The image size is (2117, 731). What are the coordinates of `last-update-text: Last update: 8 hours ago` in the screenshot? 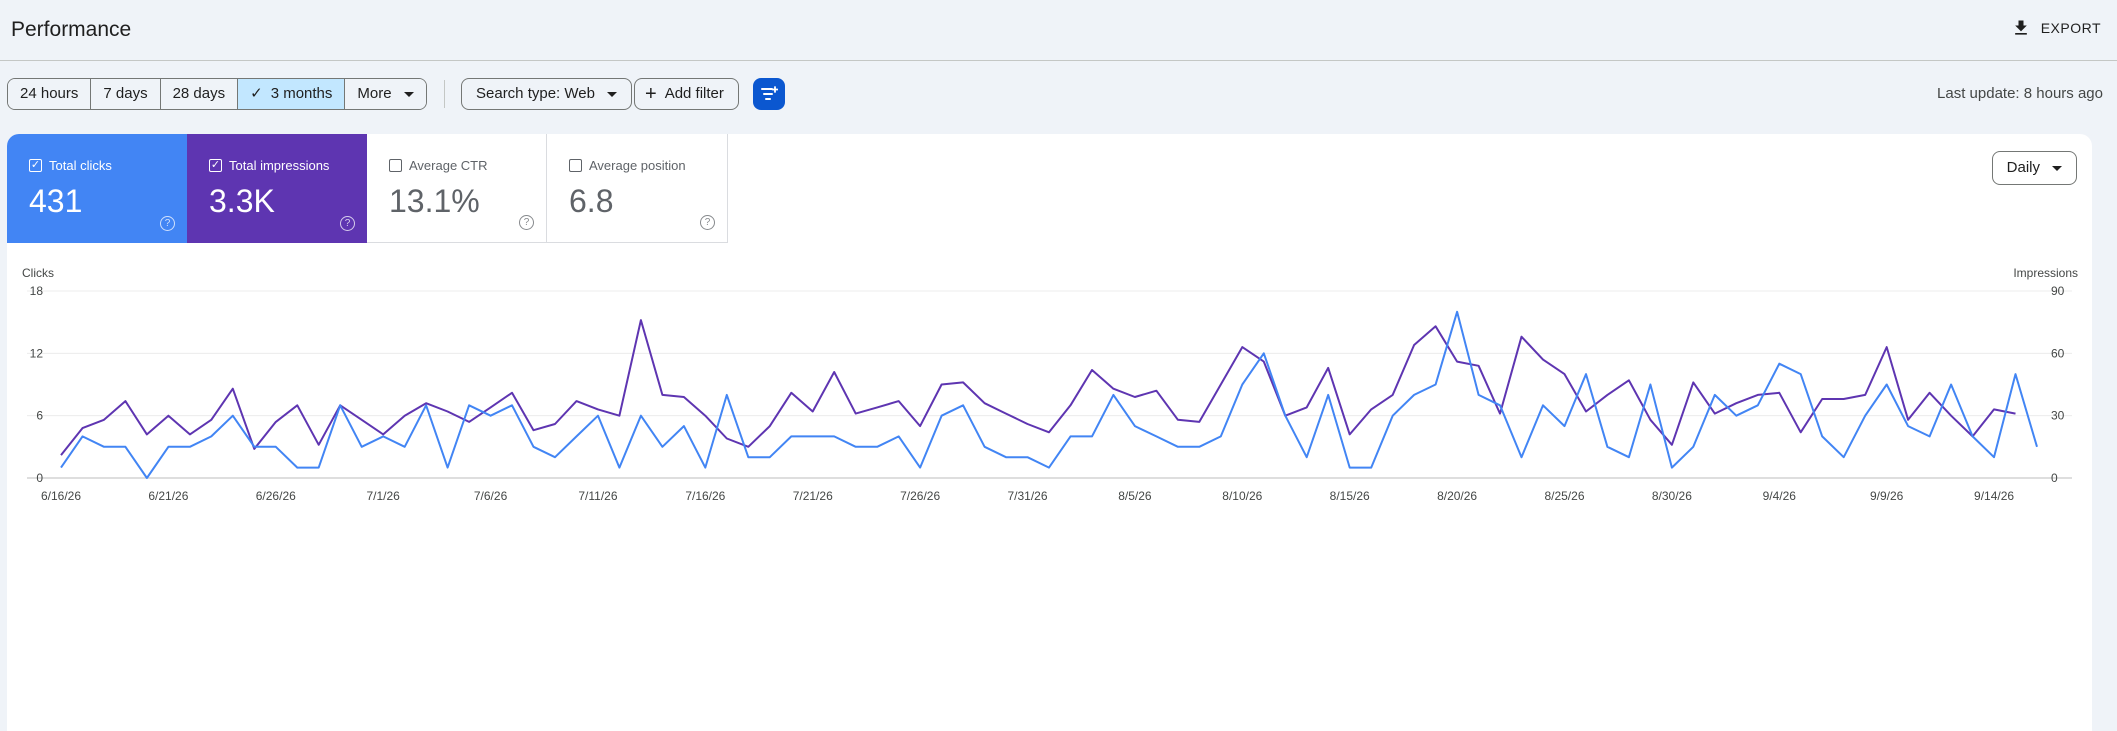 It's located at (2020, 93).